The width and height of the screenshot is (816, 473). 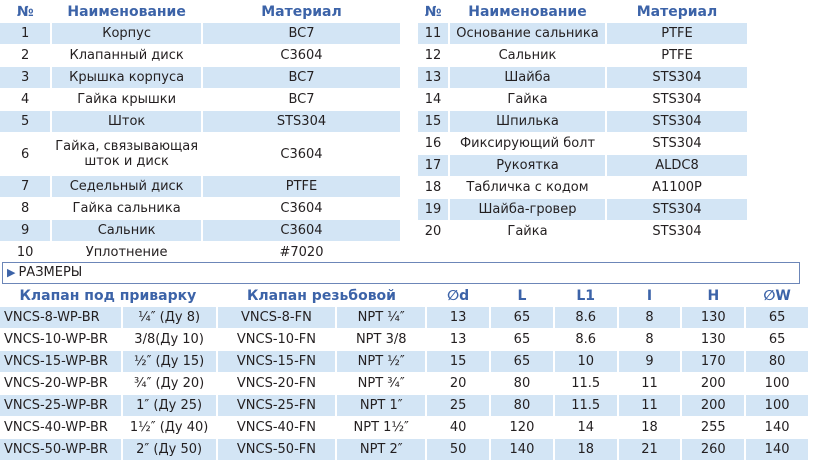 I want to click on cell-thread-size: NPT ½″, so click(x=381, y=361).